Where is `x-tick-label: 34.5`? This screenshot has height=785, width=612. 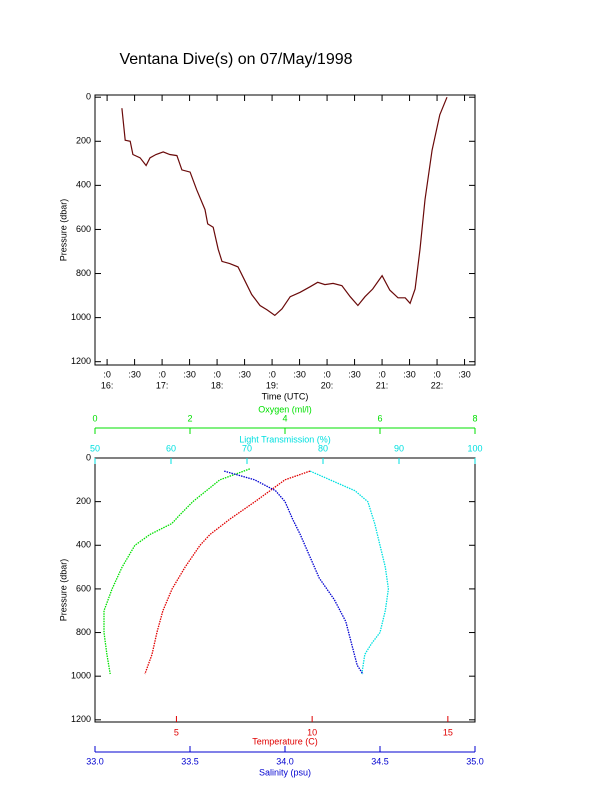
x-tick-label: 34.5 is located at coordinates (380, 761).